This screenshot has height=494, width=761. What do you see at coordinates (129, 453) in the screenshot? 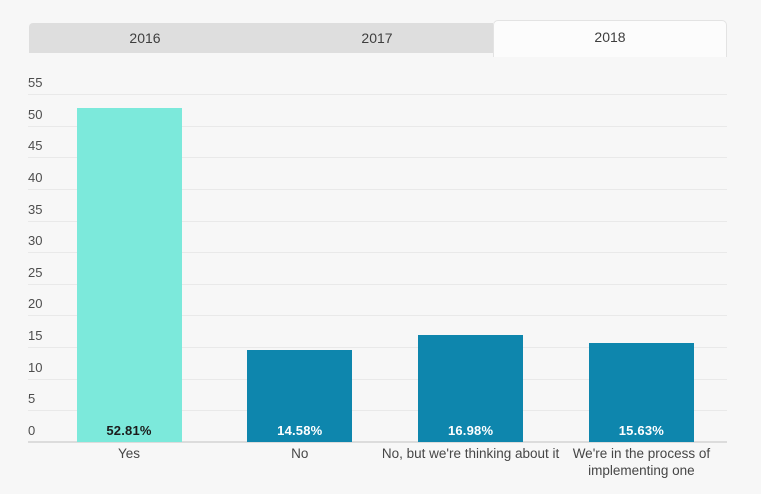
I see `category-label: Yes` at bounding box center [129, 453].